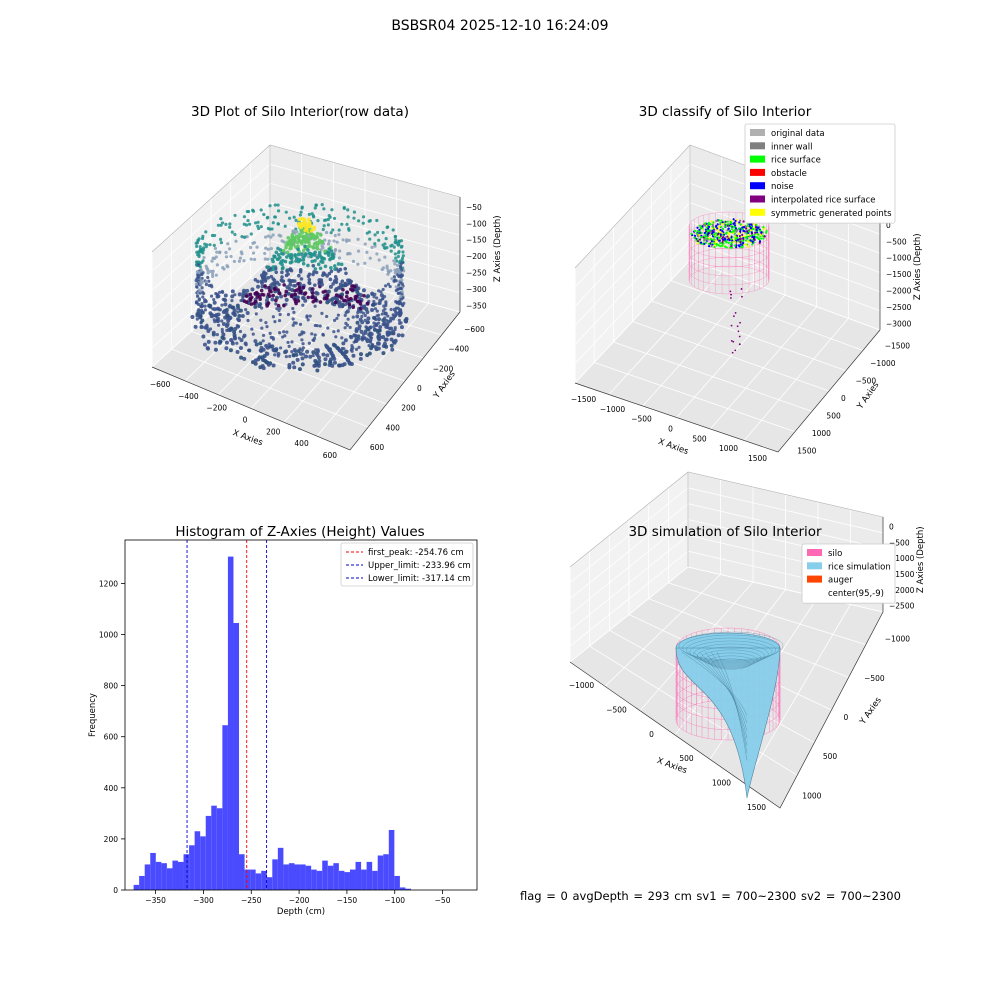  I want to click on floor-grid, so click(796, 379).